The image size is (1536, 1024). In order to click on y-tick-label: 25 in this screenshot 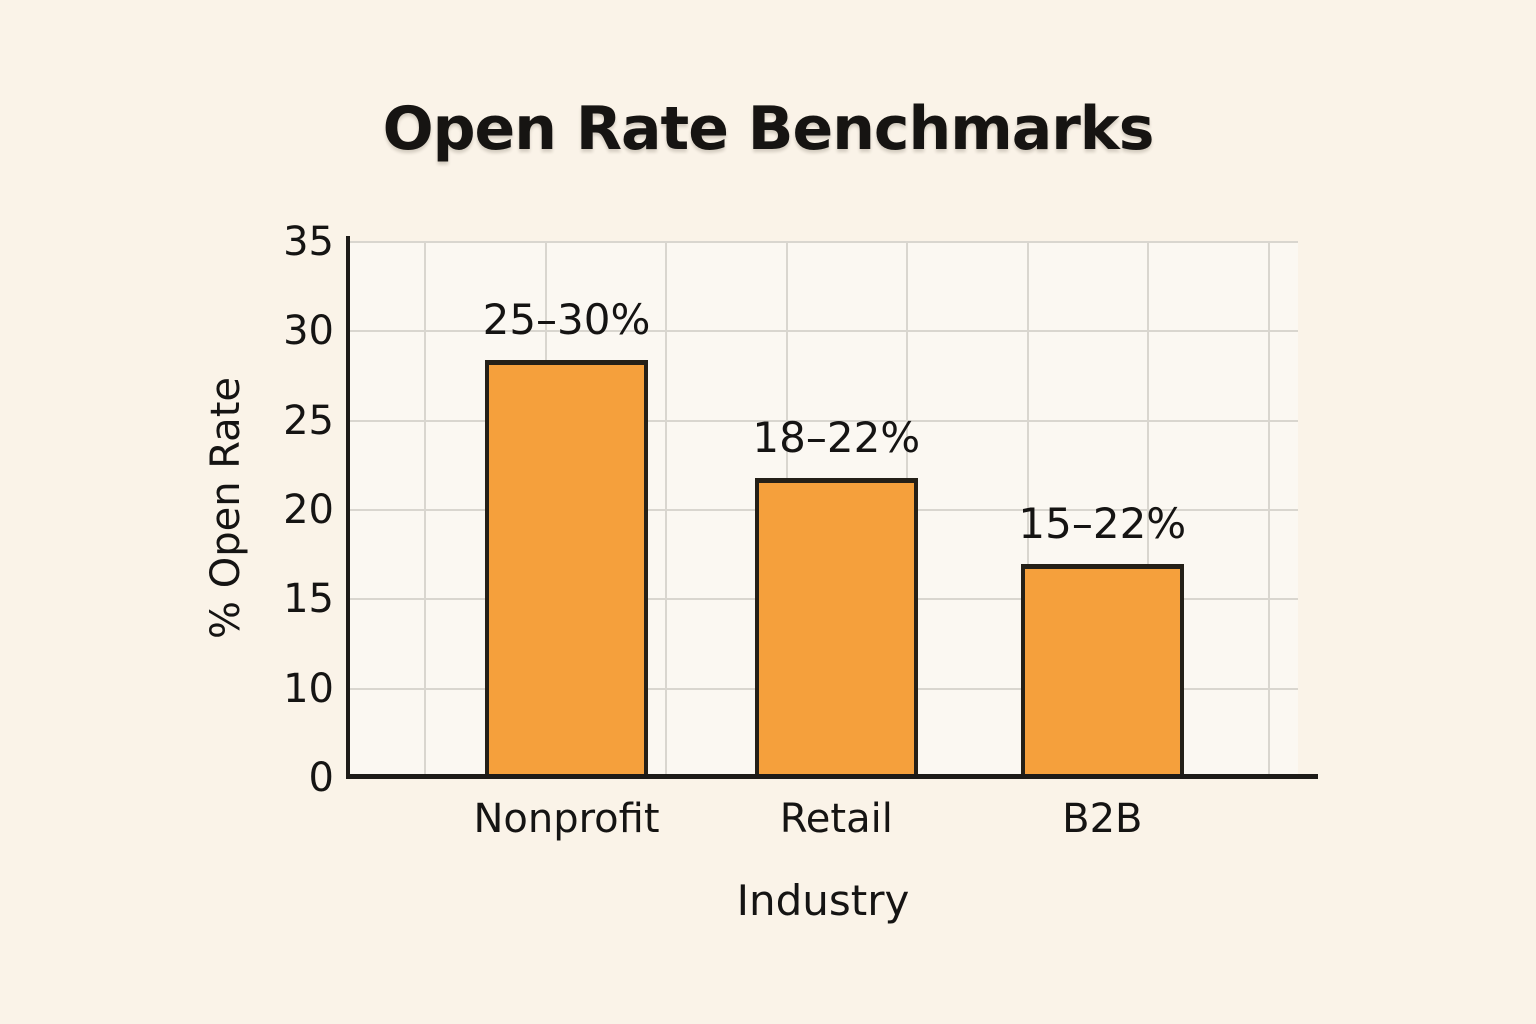, I will do `click(308, 420)`.